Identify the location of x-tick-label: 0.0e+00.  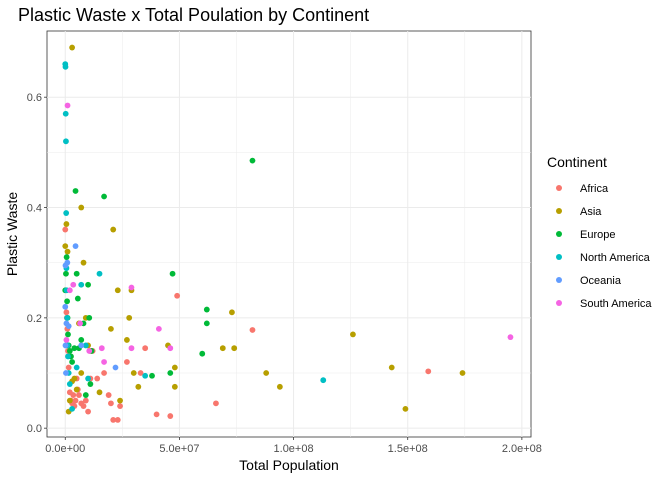
(65, 449).